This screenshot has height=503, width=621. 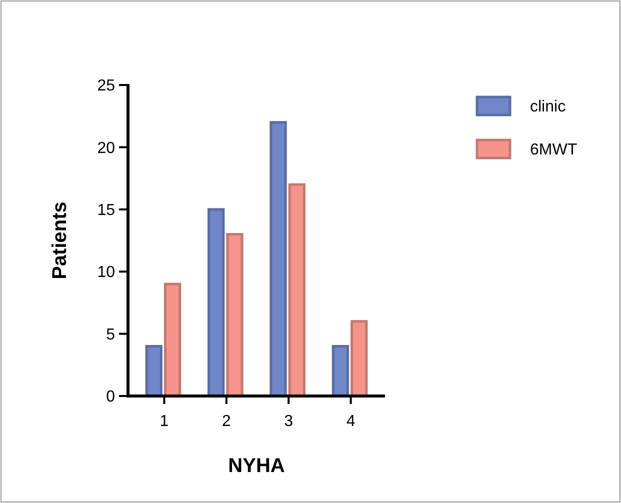 I want to click on y-tick-label: 0, so click(x=111, y=397).